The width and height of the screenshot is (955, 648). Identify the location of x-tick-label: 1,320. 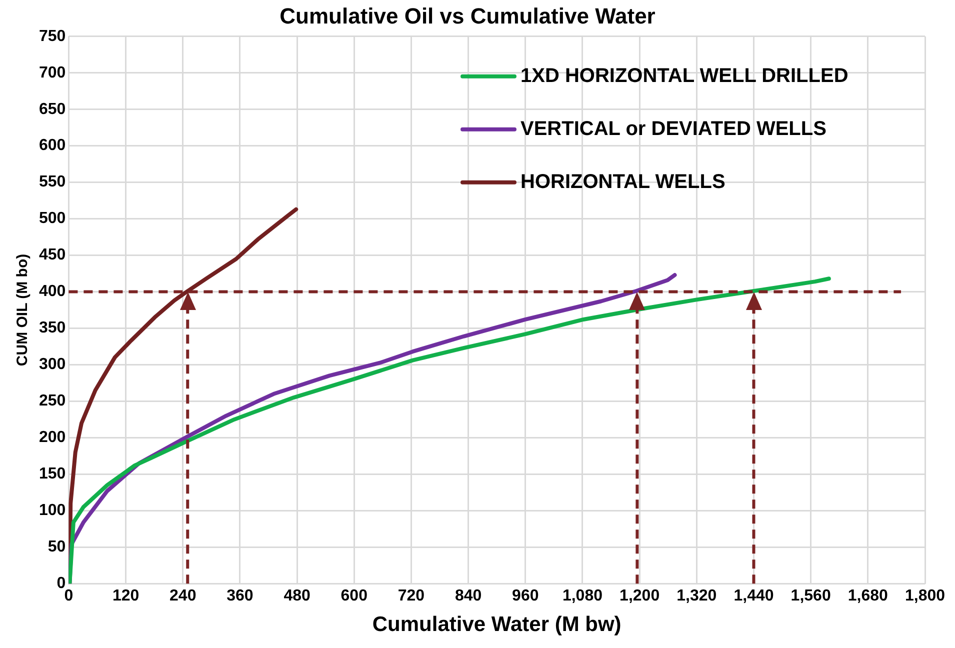
(696, 596).